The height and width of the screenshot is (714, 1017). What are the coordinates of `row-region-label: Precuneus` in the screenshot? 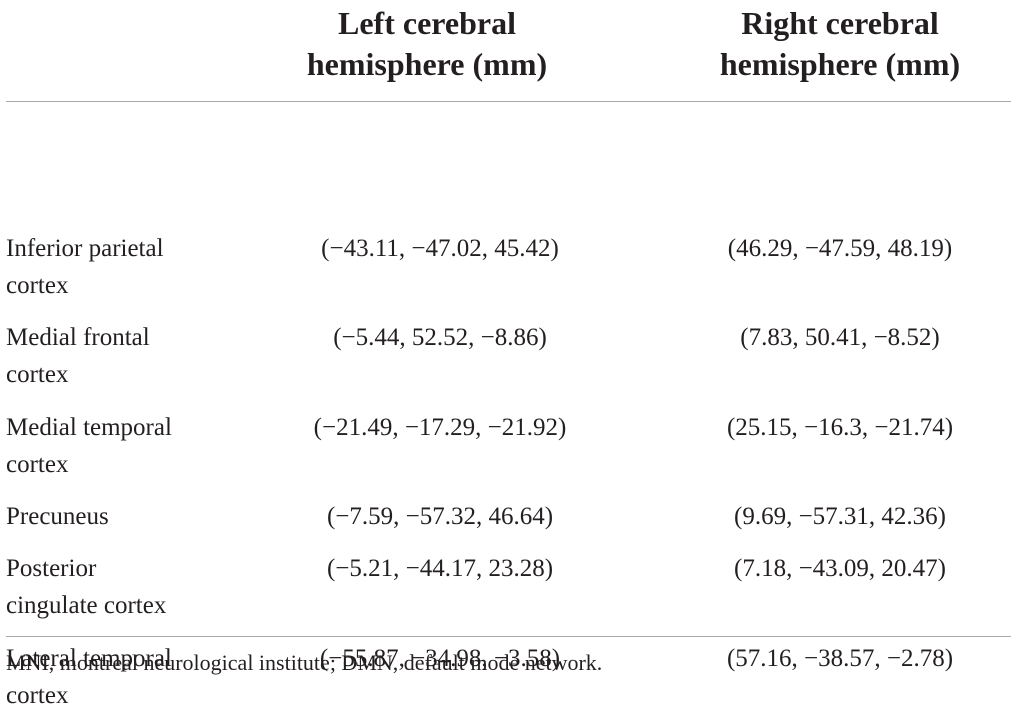 It's located at (57, 516).